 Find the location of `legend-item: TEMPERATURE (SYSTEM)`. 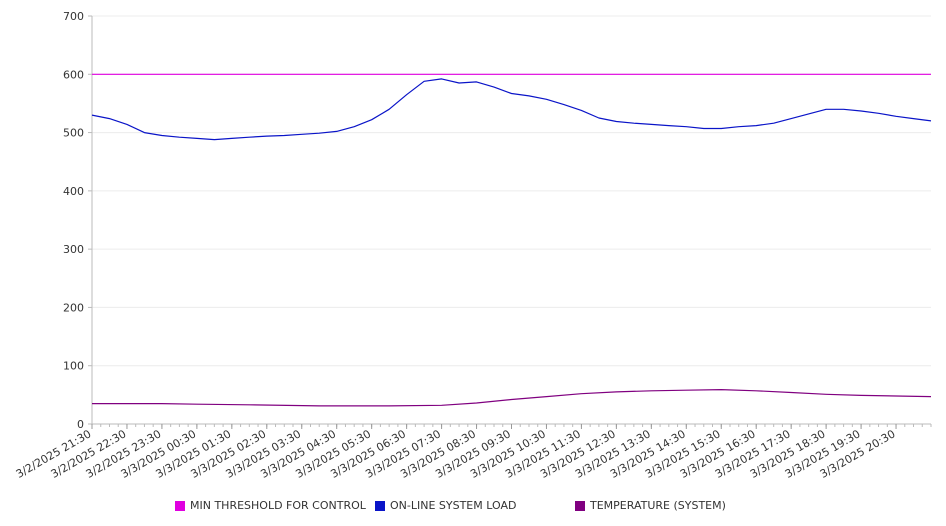

legend-item: TEMPERATURE (SYSTEM) is located at coordinates (650, 505).